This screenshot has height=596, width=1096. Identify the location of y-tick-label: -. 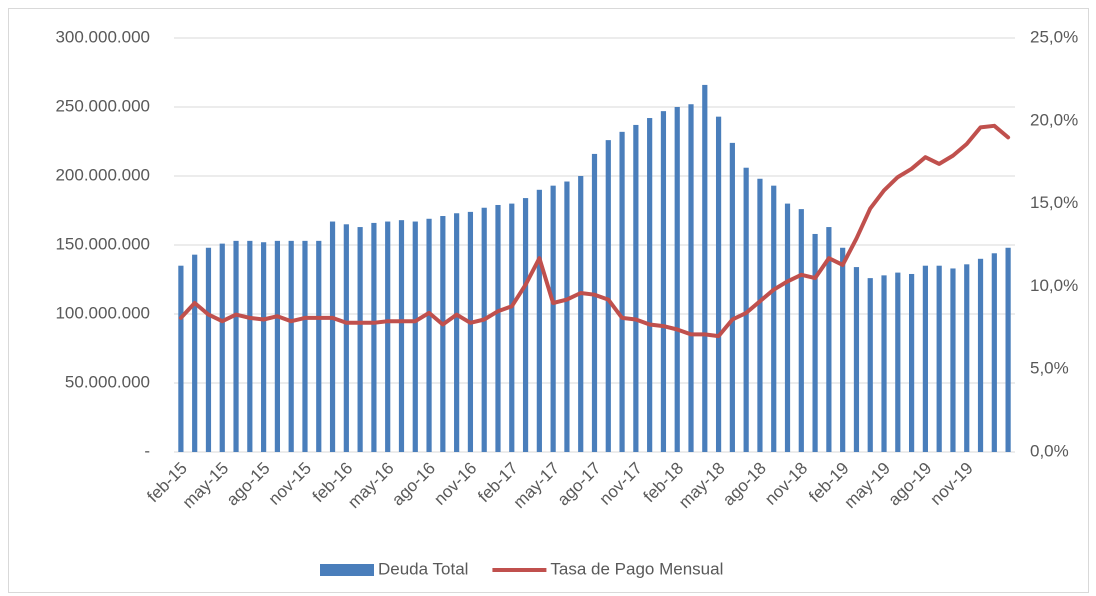
(147, 450).